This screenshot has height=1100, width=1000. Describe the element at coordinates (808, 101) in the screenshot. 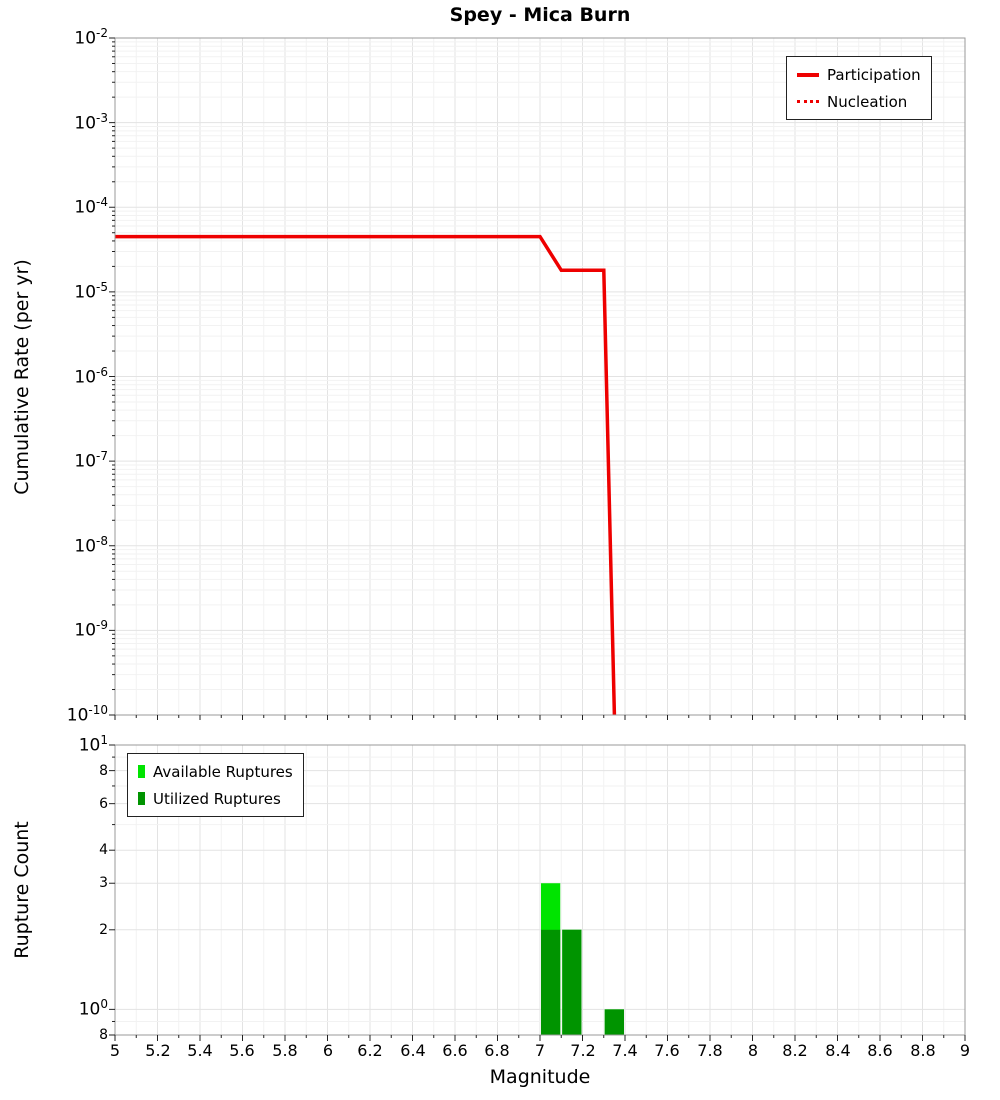

I see `nucleation-line-swatch` at that location.